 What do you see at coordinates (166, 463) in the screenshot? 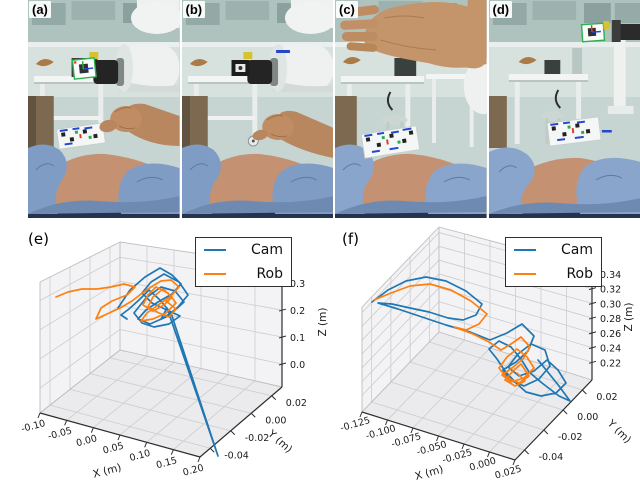
I see `svg-text: 0.15` at bounding box center [166, 463].